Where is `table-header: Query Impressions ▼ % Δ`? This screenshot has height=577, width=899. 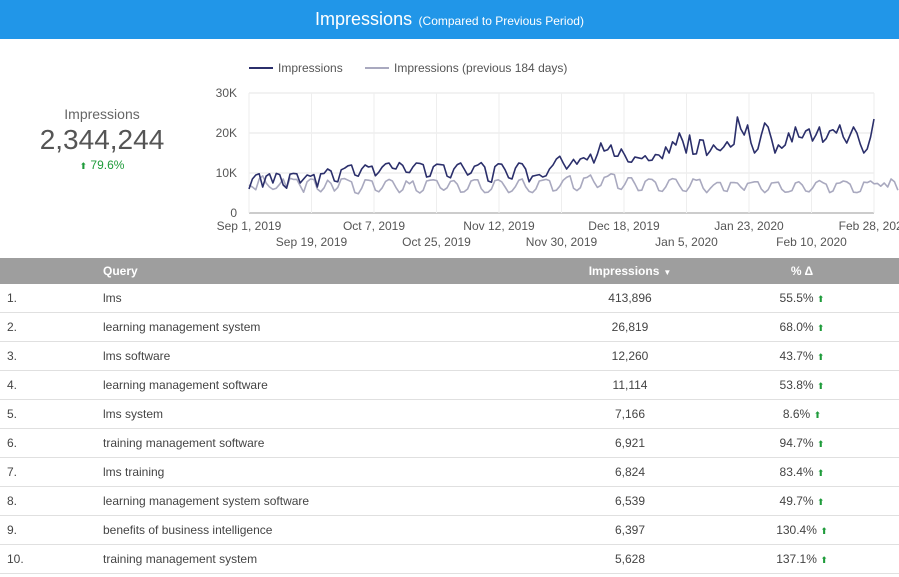 table-header: Query Impressions ▼ % Δ is located at coordinates (449, 271).